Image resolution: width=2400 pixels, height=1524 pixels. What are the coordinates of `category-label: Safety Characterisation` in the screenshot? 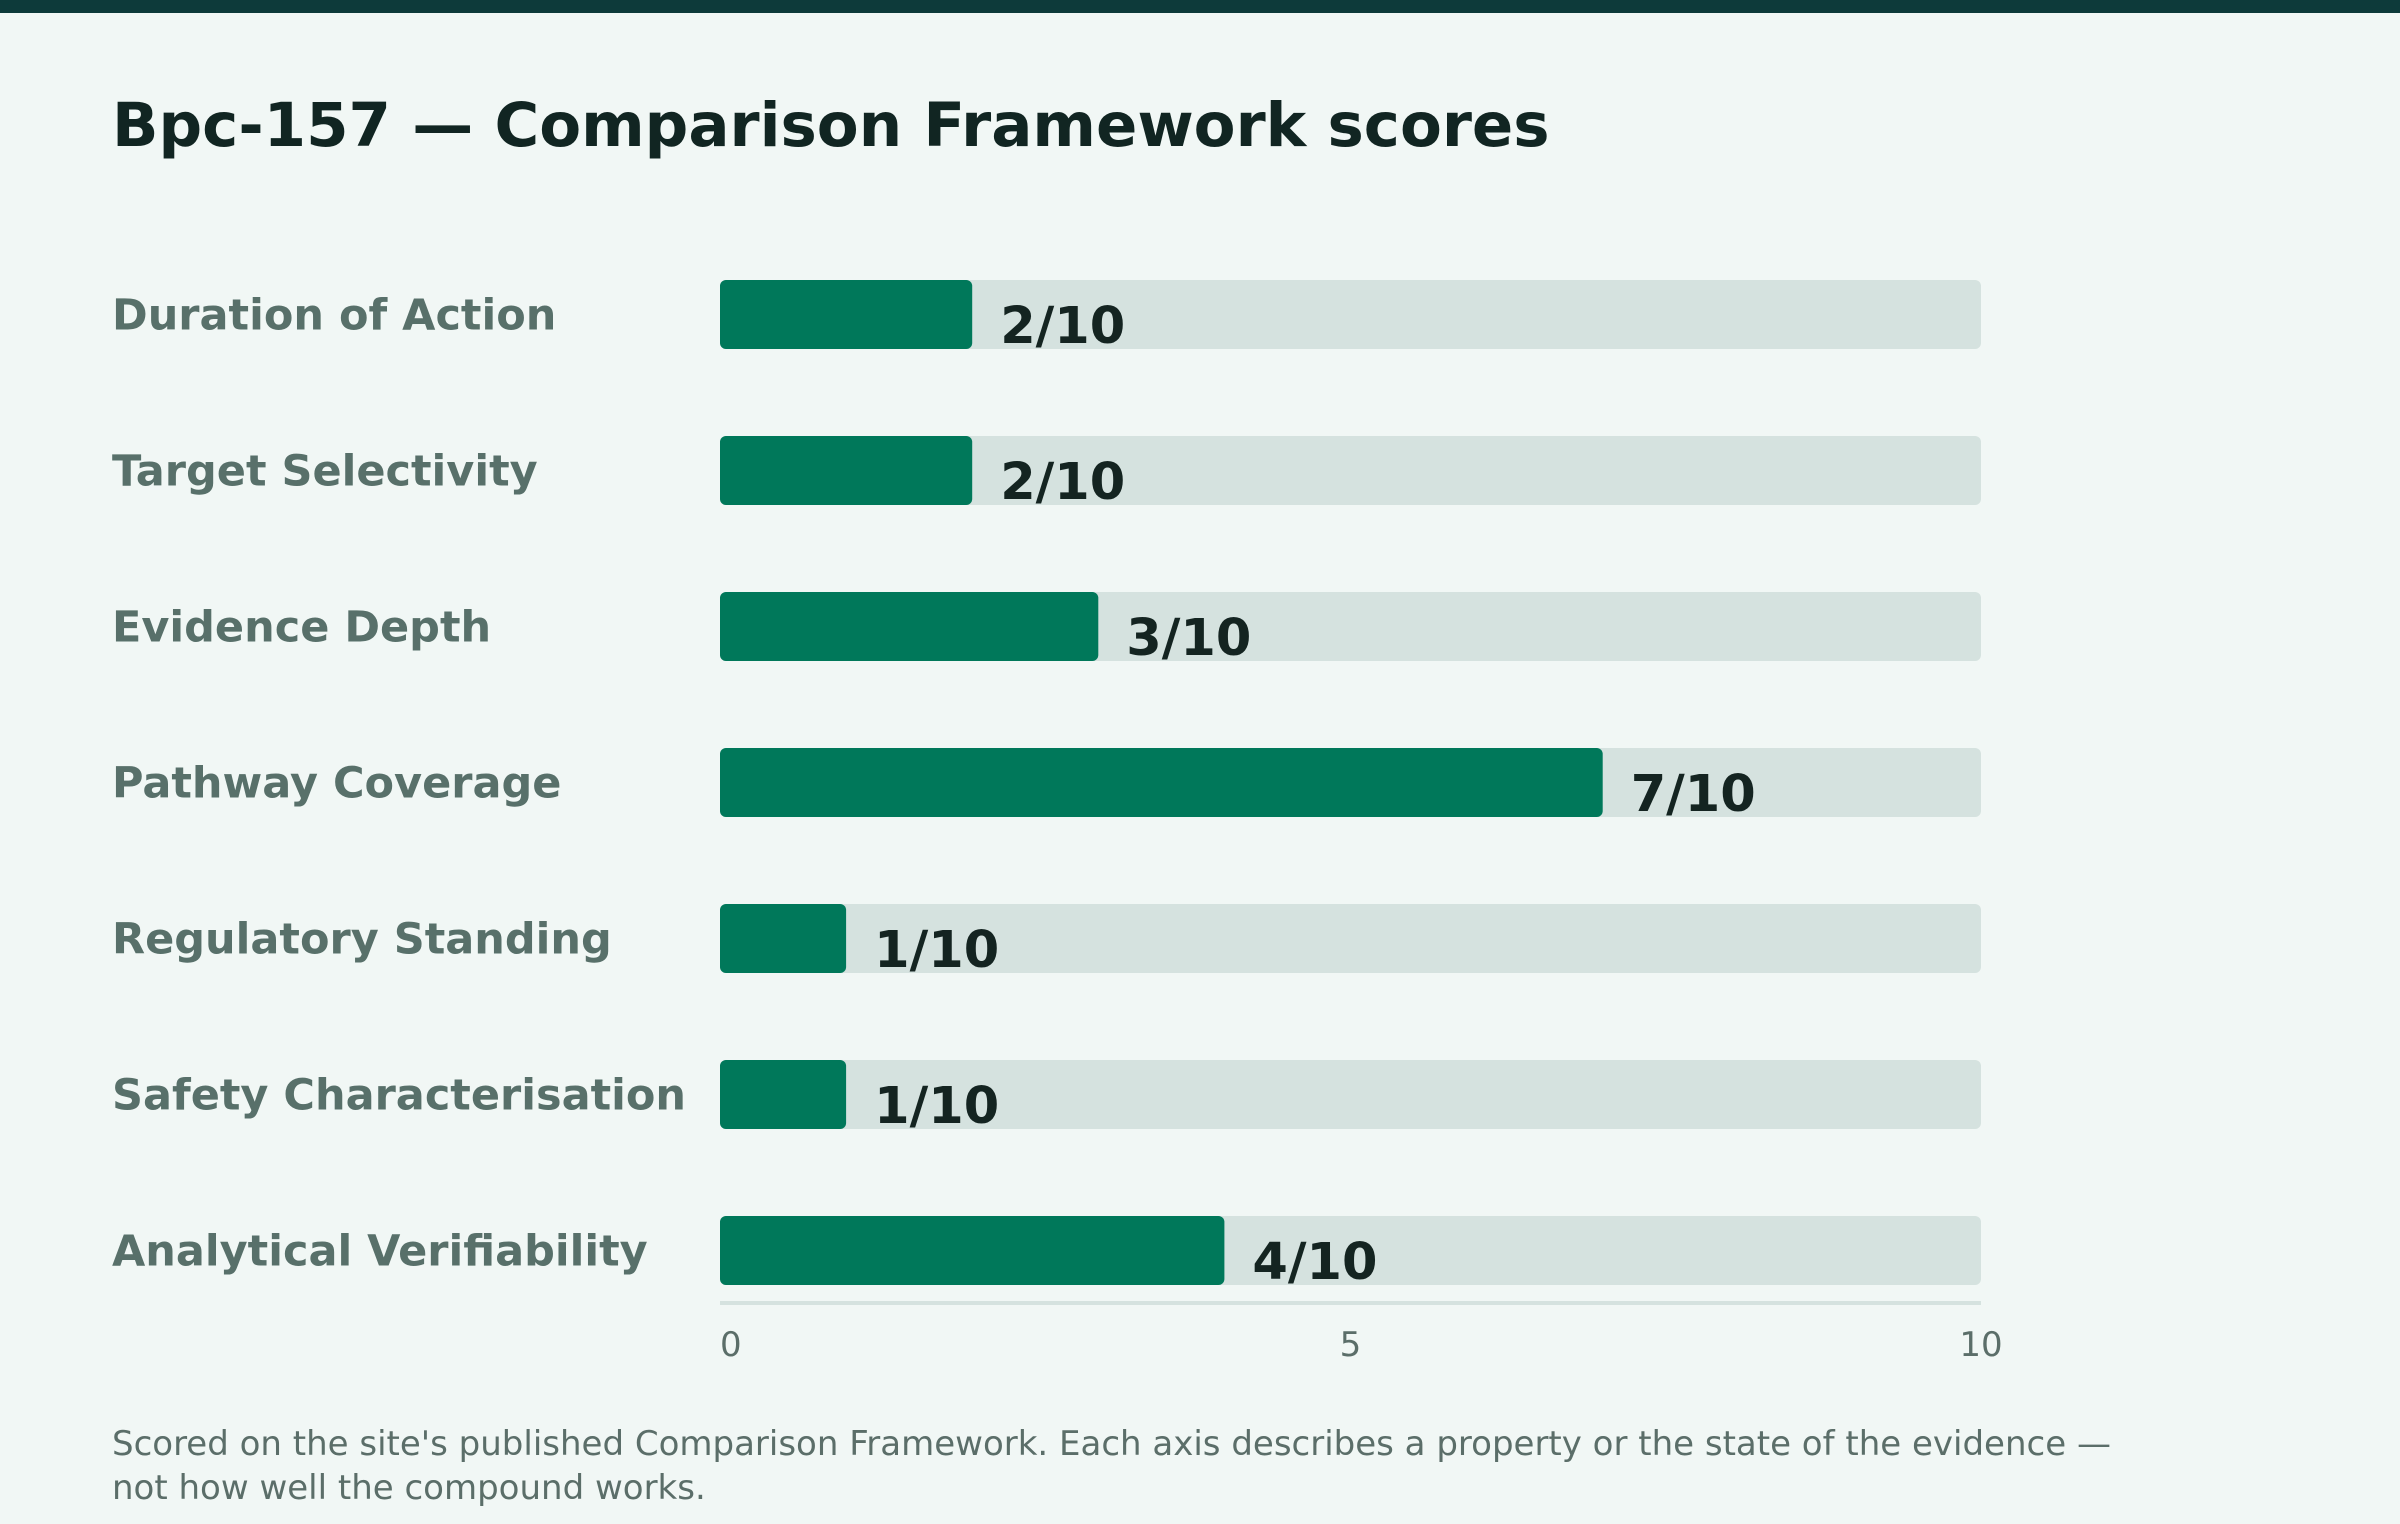 It's located at (399, 1096).